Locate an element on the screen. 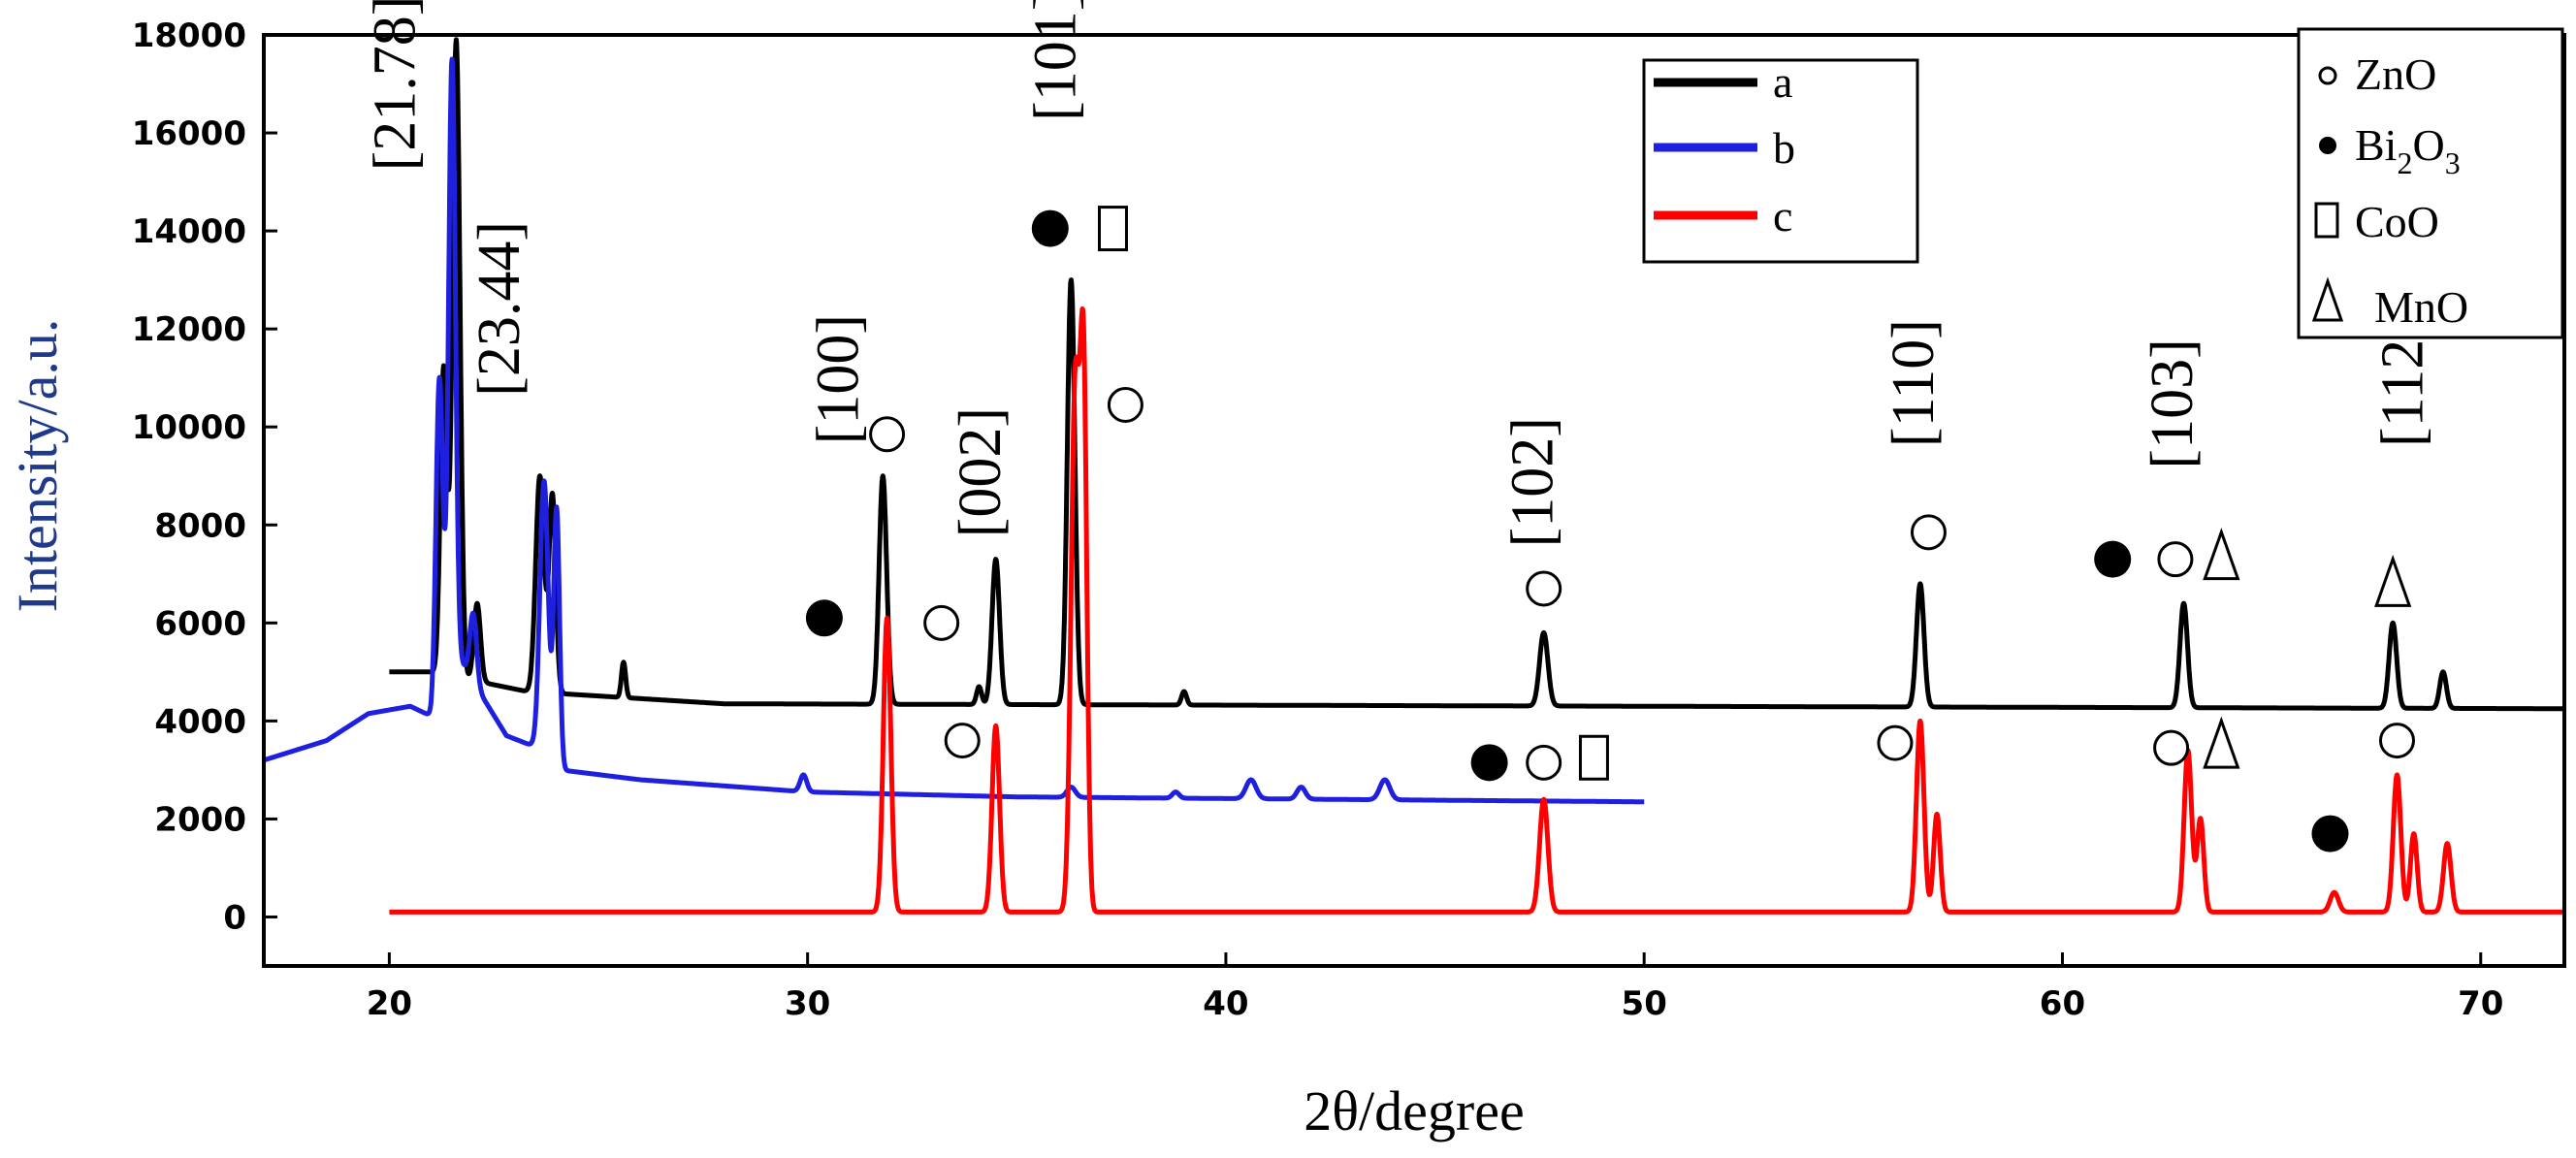 The image size is (2576, 1158). series-legend: a b c is located at coordinates (1780, 160).